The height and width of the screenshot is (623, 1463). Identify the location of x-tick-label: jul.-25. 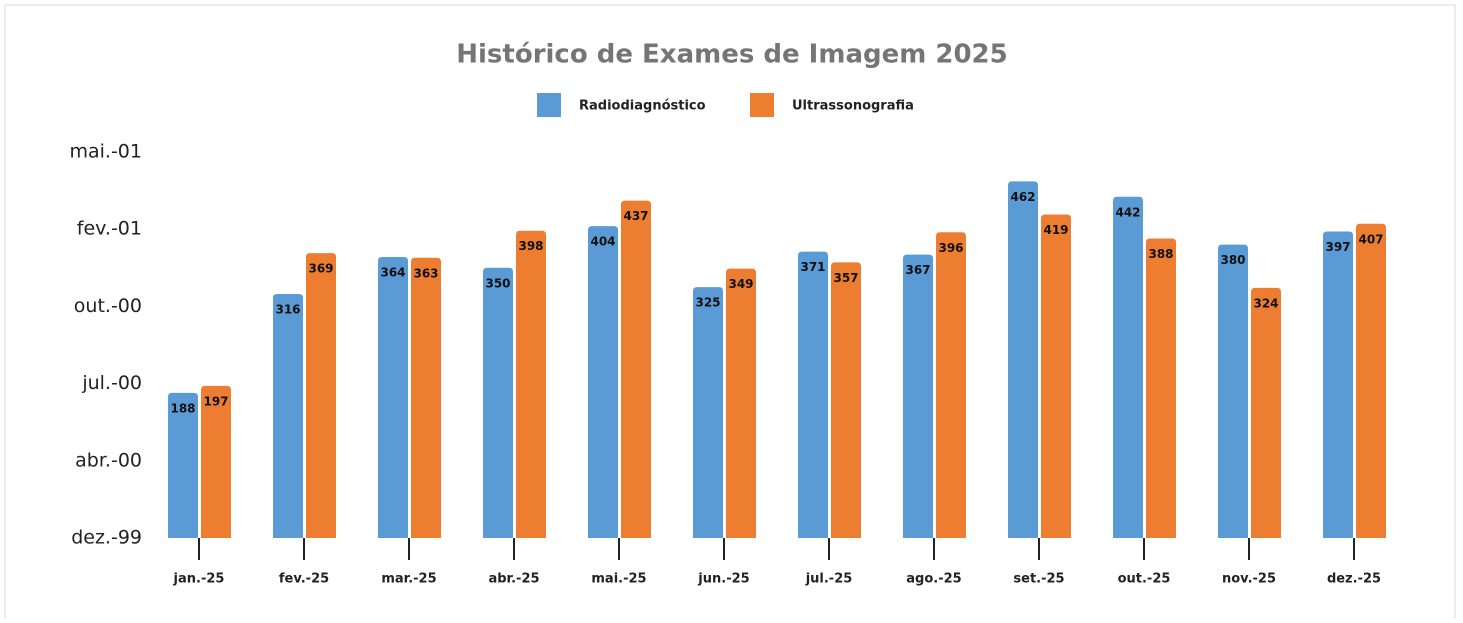
(829, 579).